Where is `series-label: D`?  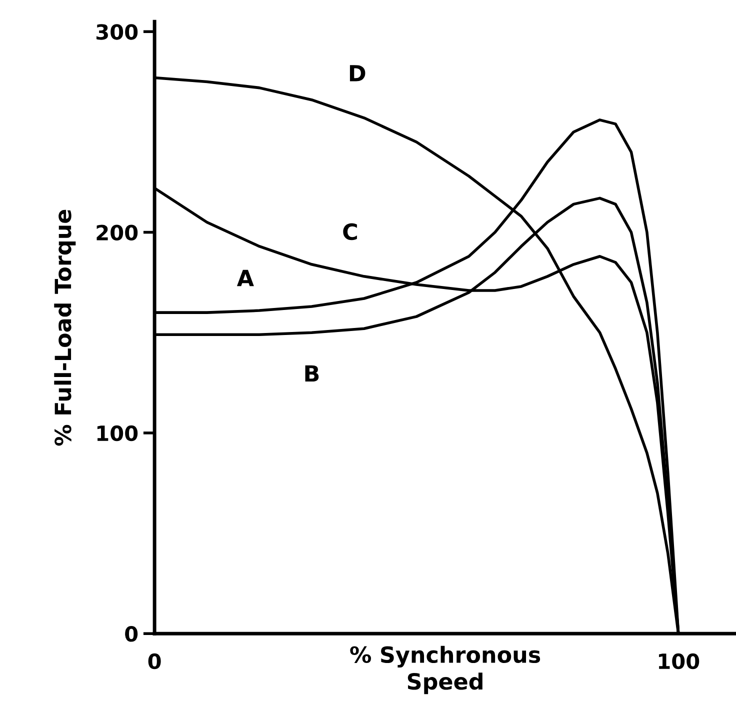
series-label: D is located at coordinates (358, 73).